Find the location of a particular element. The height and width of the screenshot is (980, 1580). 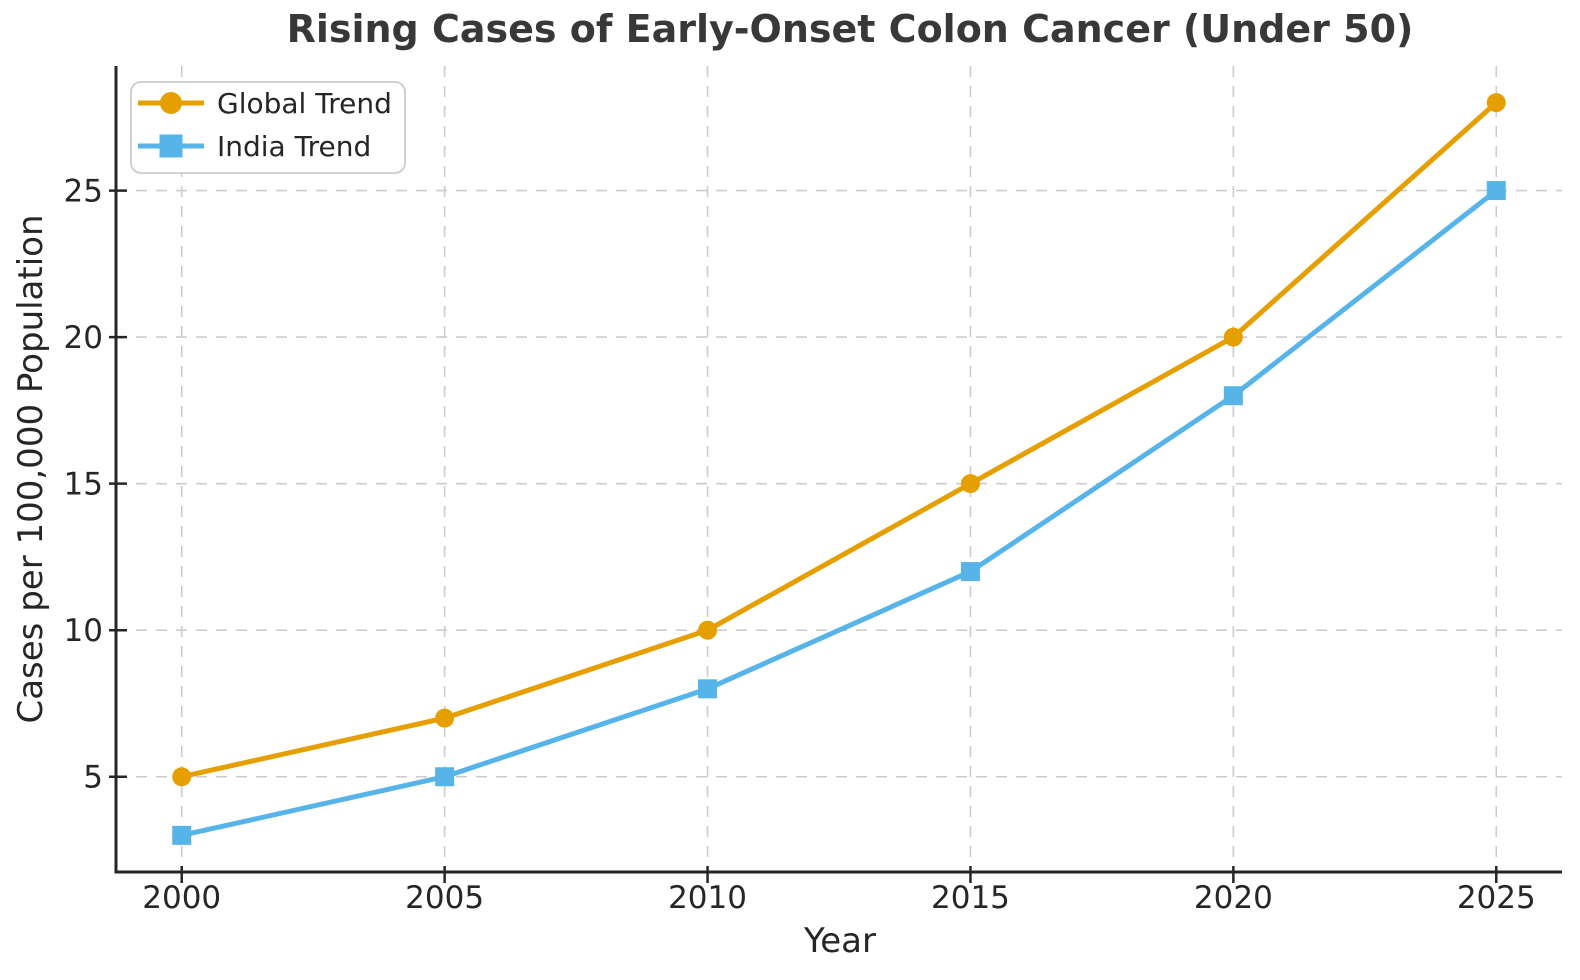

x-tick-label: 2005 is located at coordinates (444, 898).